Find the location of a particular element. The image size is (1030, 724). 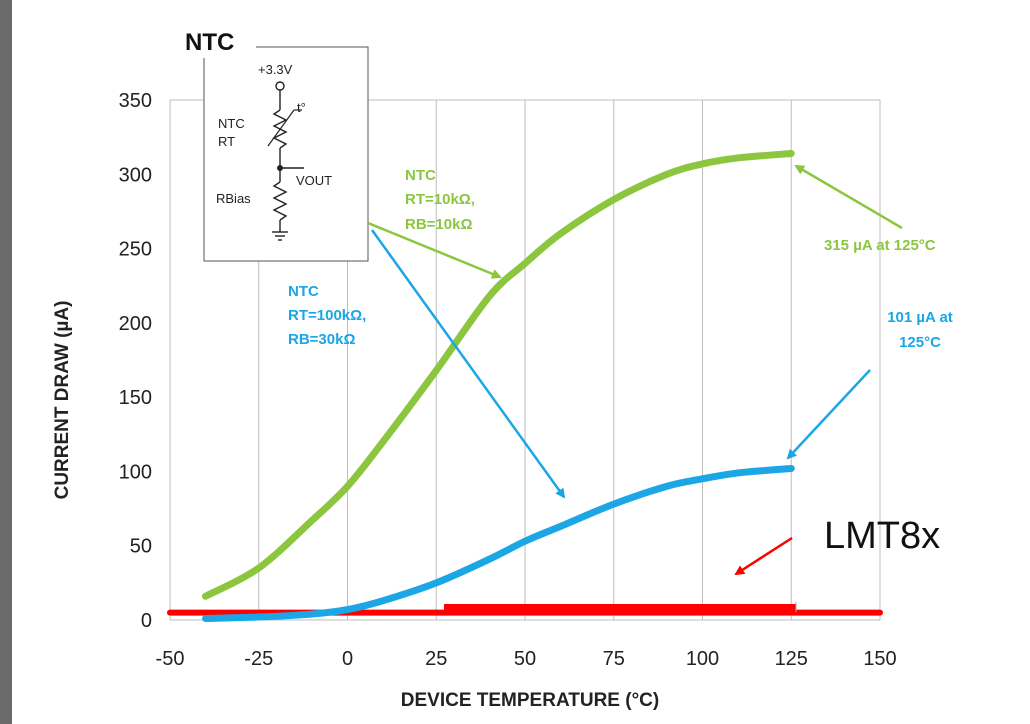

inset-box is located at coordinates (286, 154).